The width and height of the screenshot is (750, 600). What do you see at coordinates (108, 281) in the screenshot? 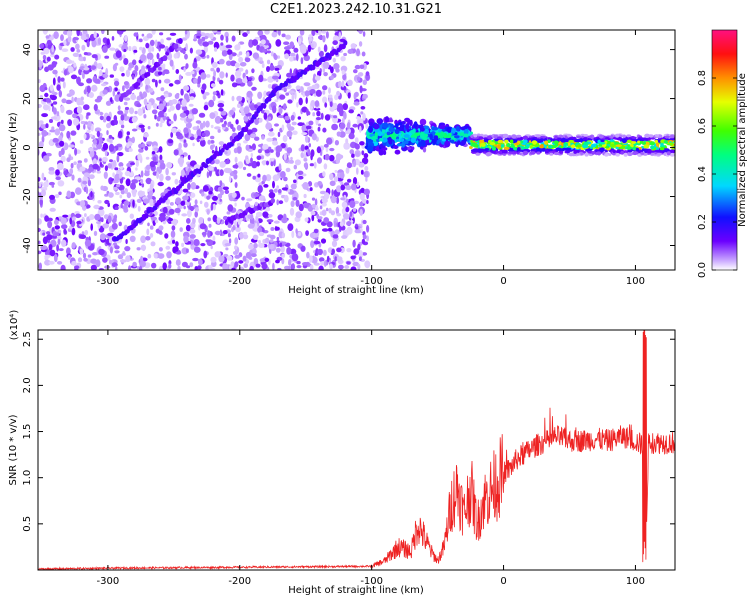
I see `x-tick-label: -300` at bounding box center [108, 281].